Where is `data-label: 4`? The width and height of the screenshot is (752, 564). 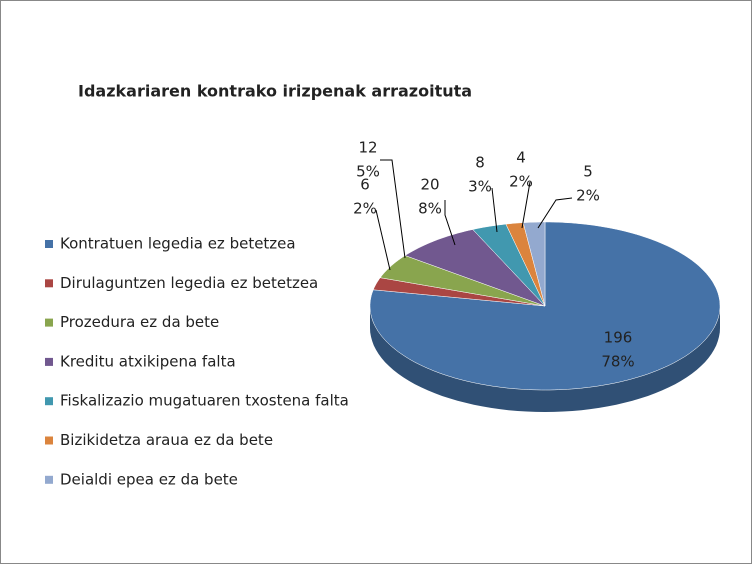
data-label: 4 is located at coordinates (521, 158).